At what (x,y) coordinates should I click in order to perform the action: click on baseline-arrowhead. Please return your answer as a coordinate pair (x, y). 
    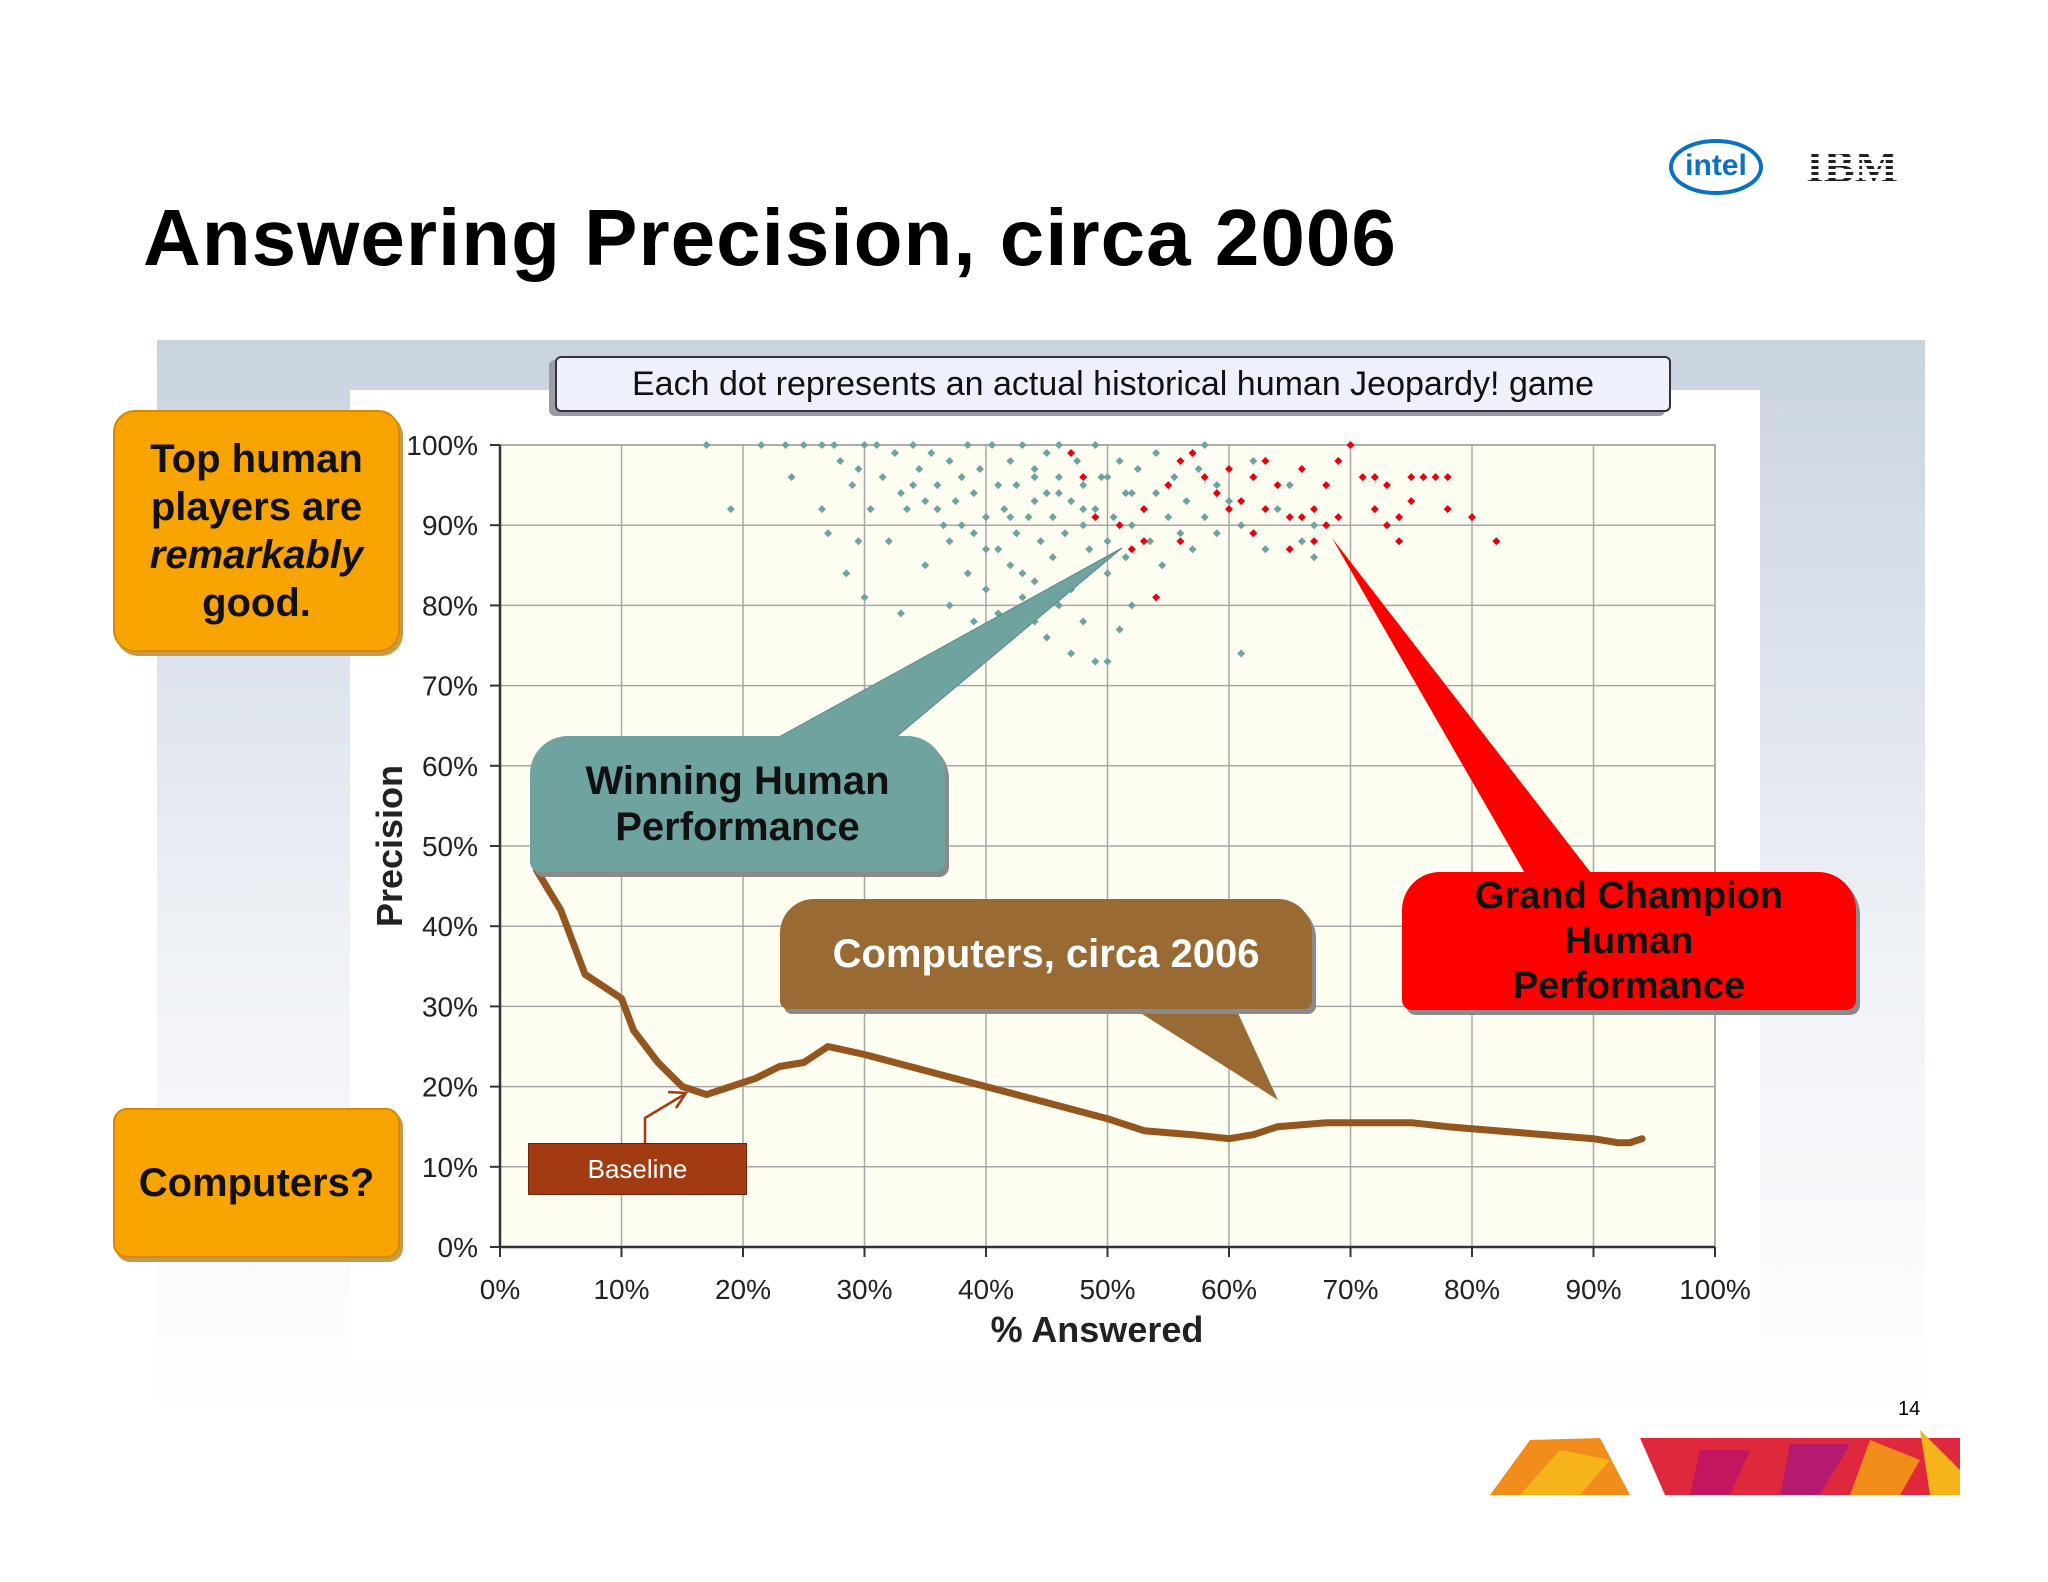
    Looking at the image, I should click on (678, 1099).